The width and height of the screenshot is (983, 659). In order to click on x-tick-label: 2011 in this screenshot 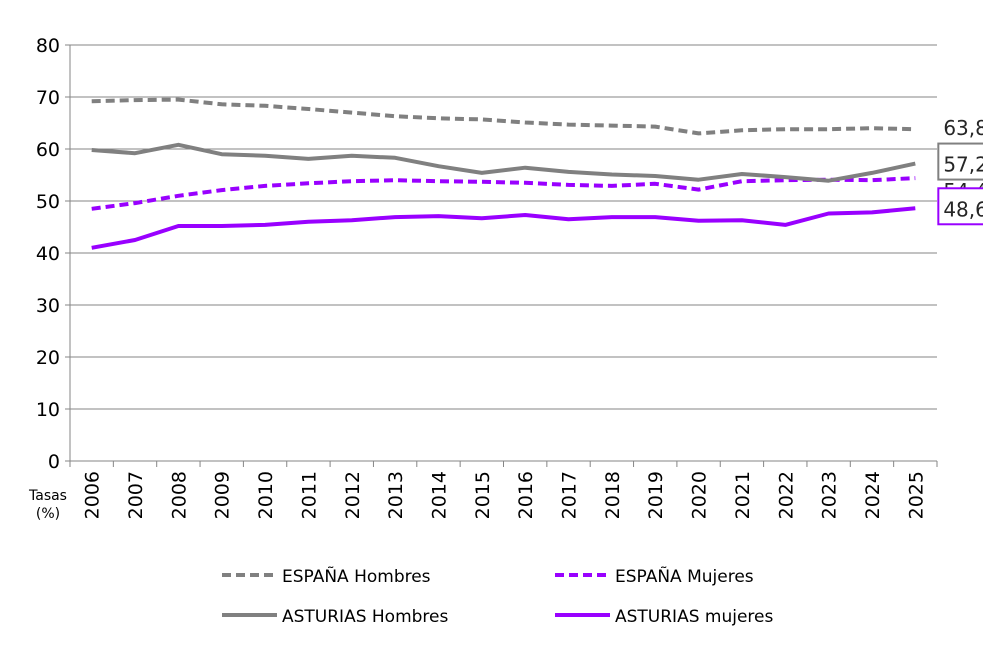, I will do `click(309, 495)`.